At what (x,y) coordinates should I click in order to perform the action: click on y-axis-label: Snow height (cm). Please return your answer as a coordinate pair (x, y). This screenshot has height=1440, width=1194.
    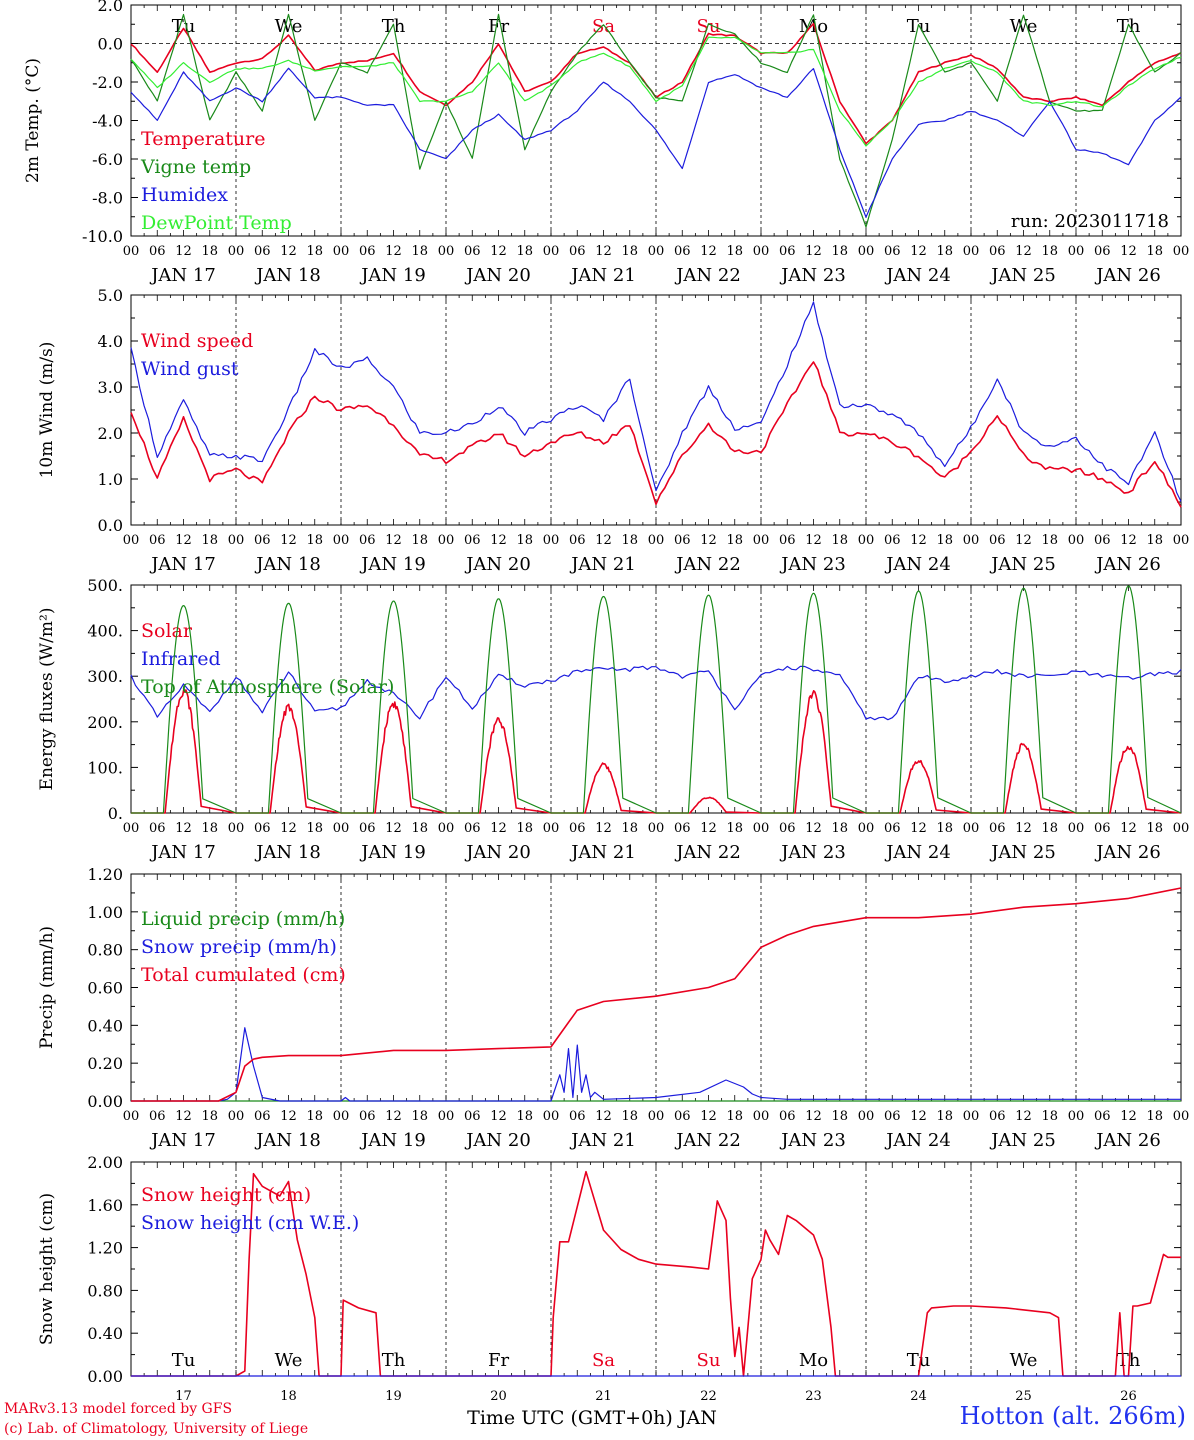
    Looking at the image, I should click on (47, 1269).